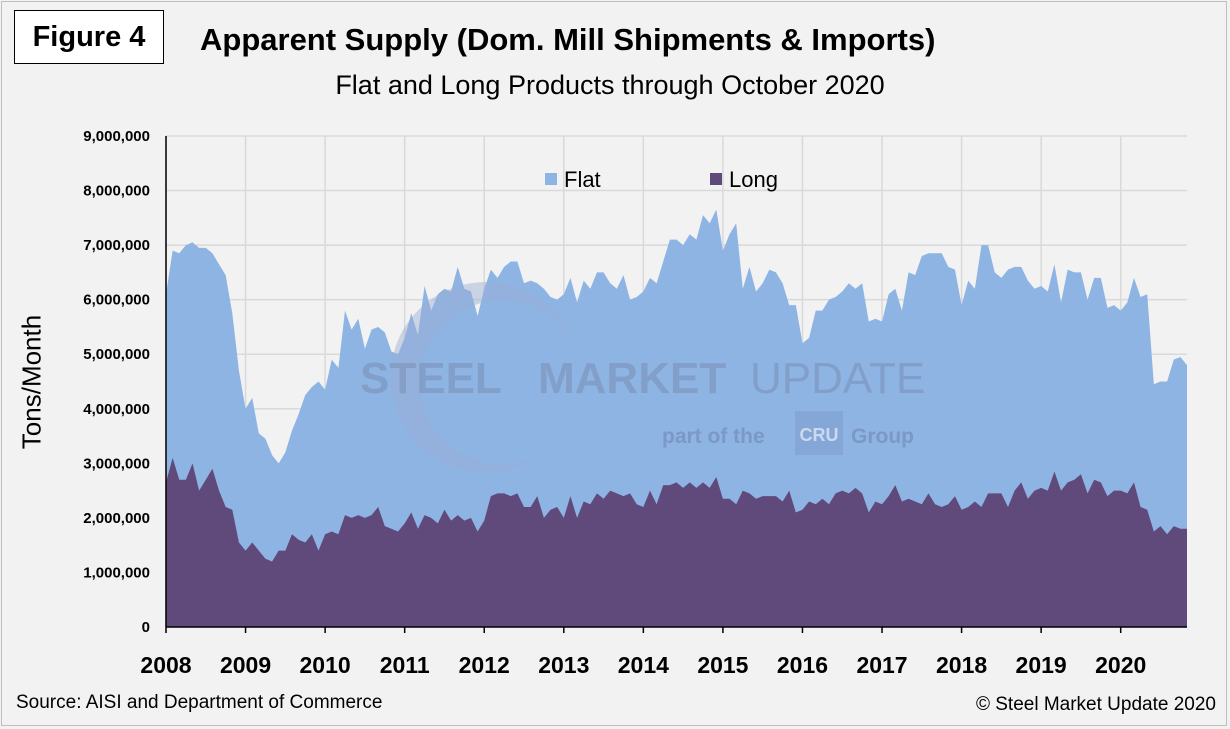 The height and width of the screenshot is (729, 1230). Describe the element at coordinates (551, 179) in the screenshot. I see `legend-swatch-flat` at that location.